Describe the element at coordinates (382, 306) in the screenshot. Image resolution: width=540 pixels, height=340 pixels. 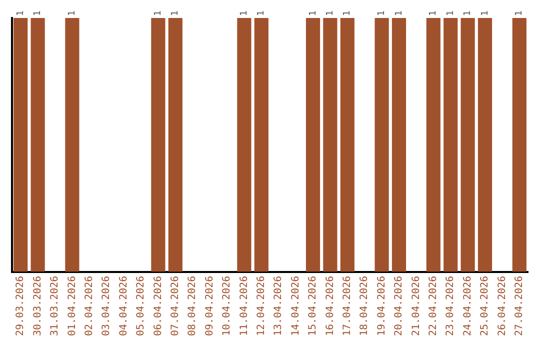
I see `x-tick-label: 19.04.2026` at that location.